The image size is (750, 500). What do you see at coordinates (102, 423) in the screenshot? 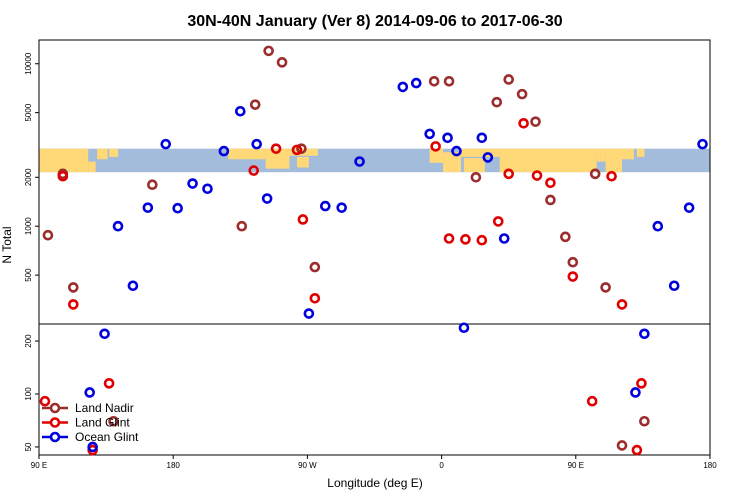
I see `legend-label-land-glint: Land Glint` at bounding box center [102, 423].